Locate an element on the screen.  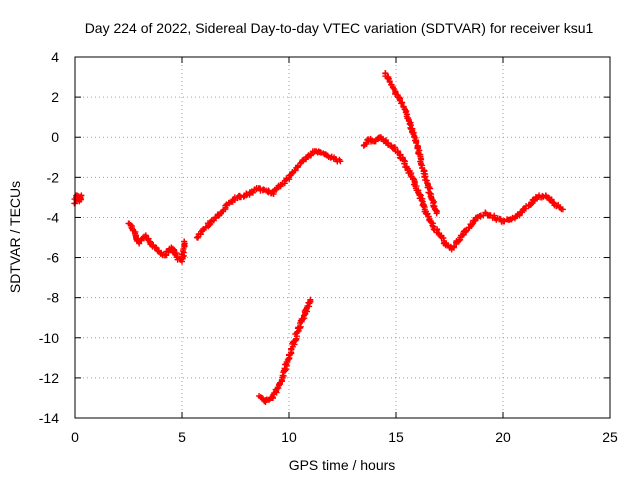
series-ksu1-c is located at coordinates (268, 194).